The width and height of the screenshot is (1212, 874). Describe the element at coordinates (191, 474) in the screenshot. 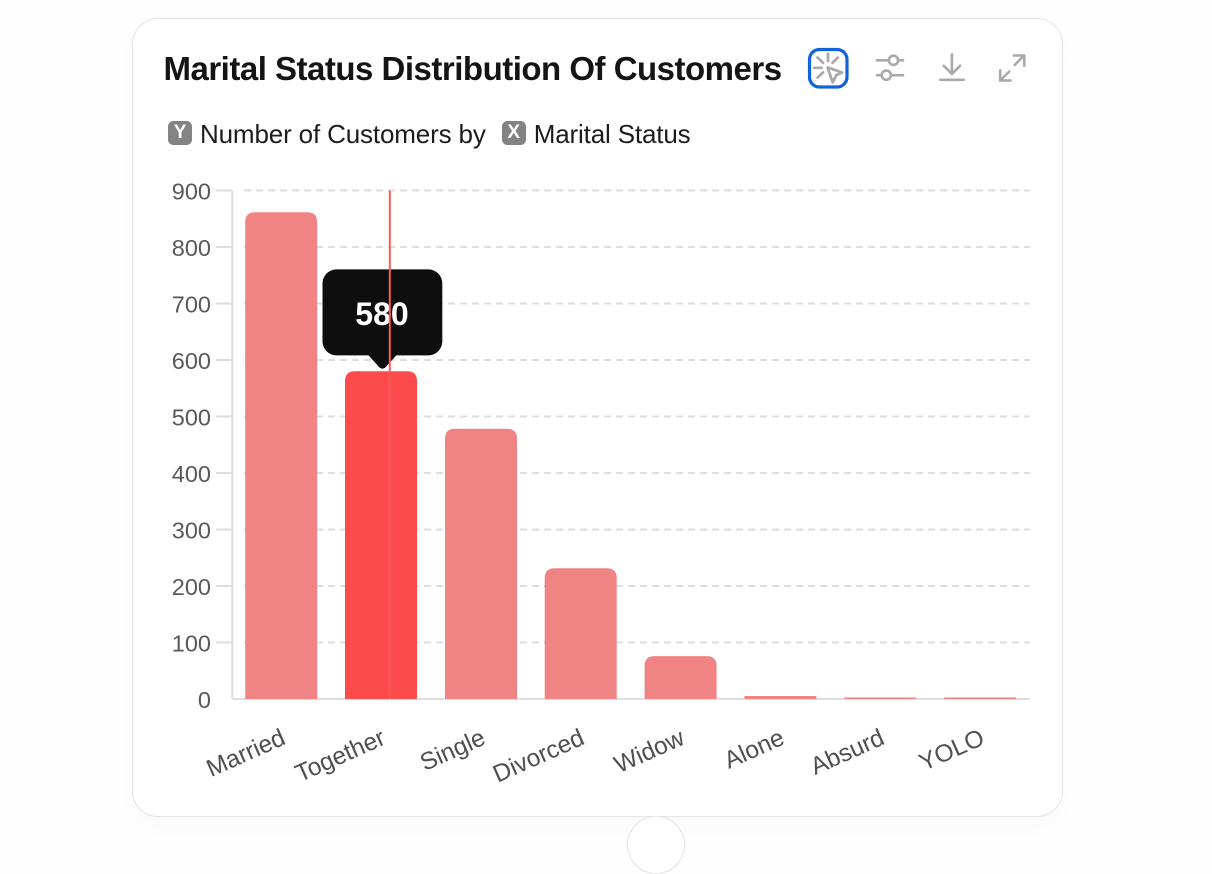

I see `svg-text: 400` at that location.